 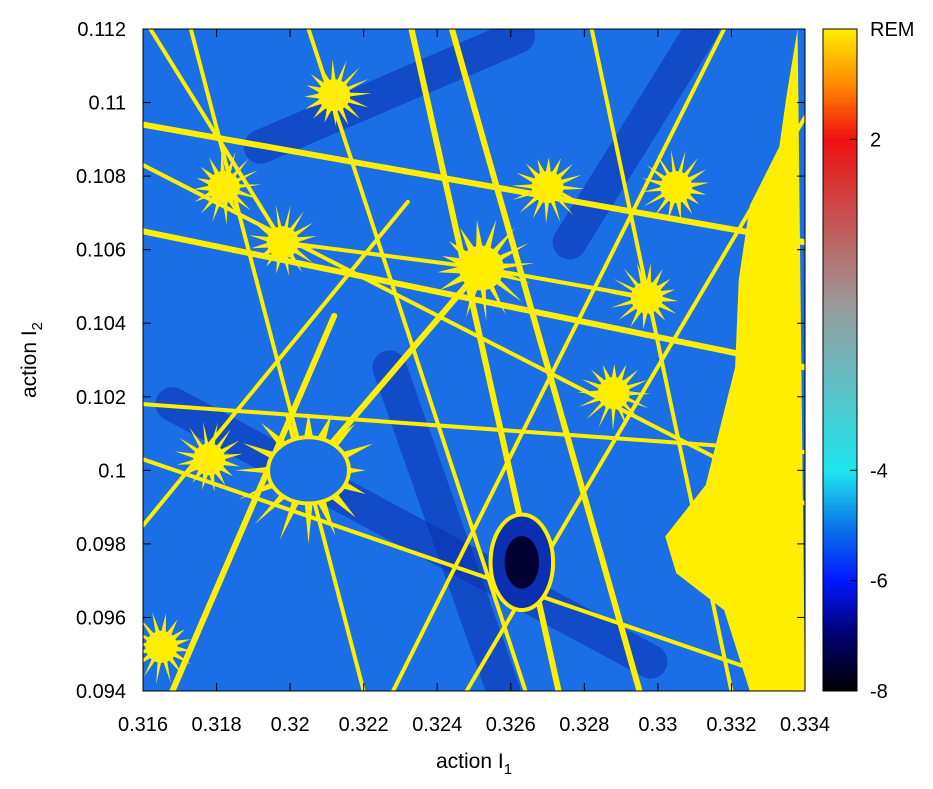 I want to click on y-tick-label: 0.096, so click(x=101, y=618).